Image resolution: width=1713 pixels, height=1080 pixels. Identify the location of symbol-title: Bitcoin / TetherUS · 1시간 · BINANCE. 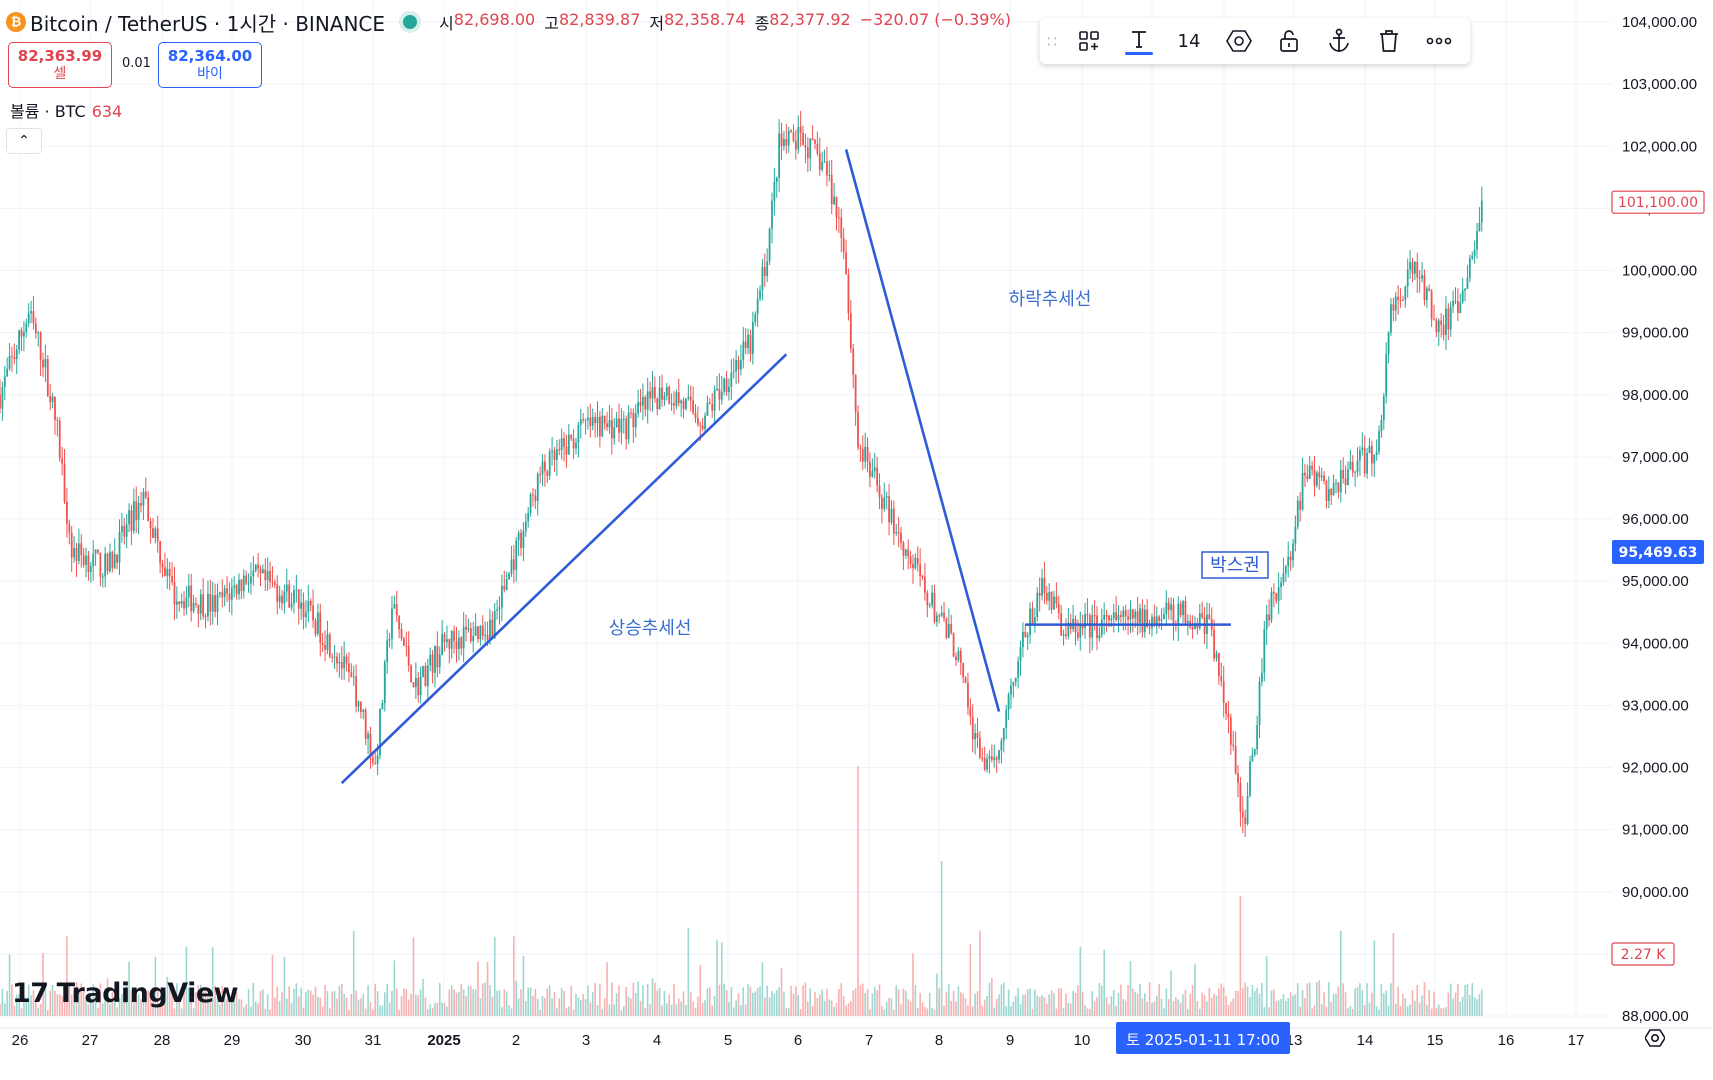
(208, 23).